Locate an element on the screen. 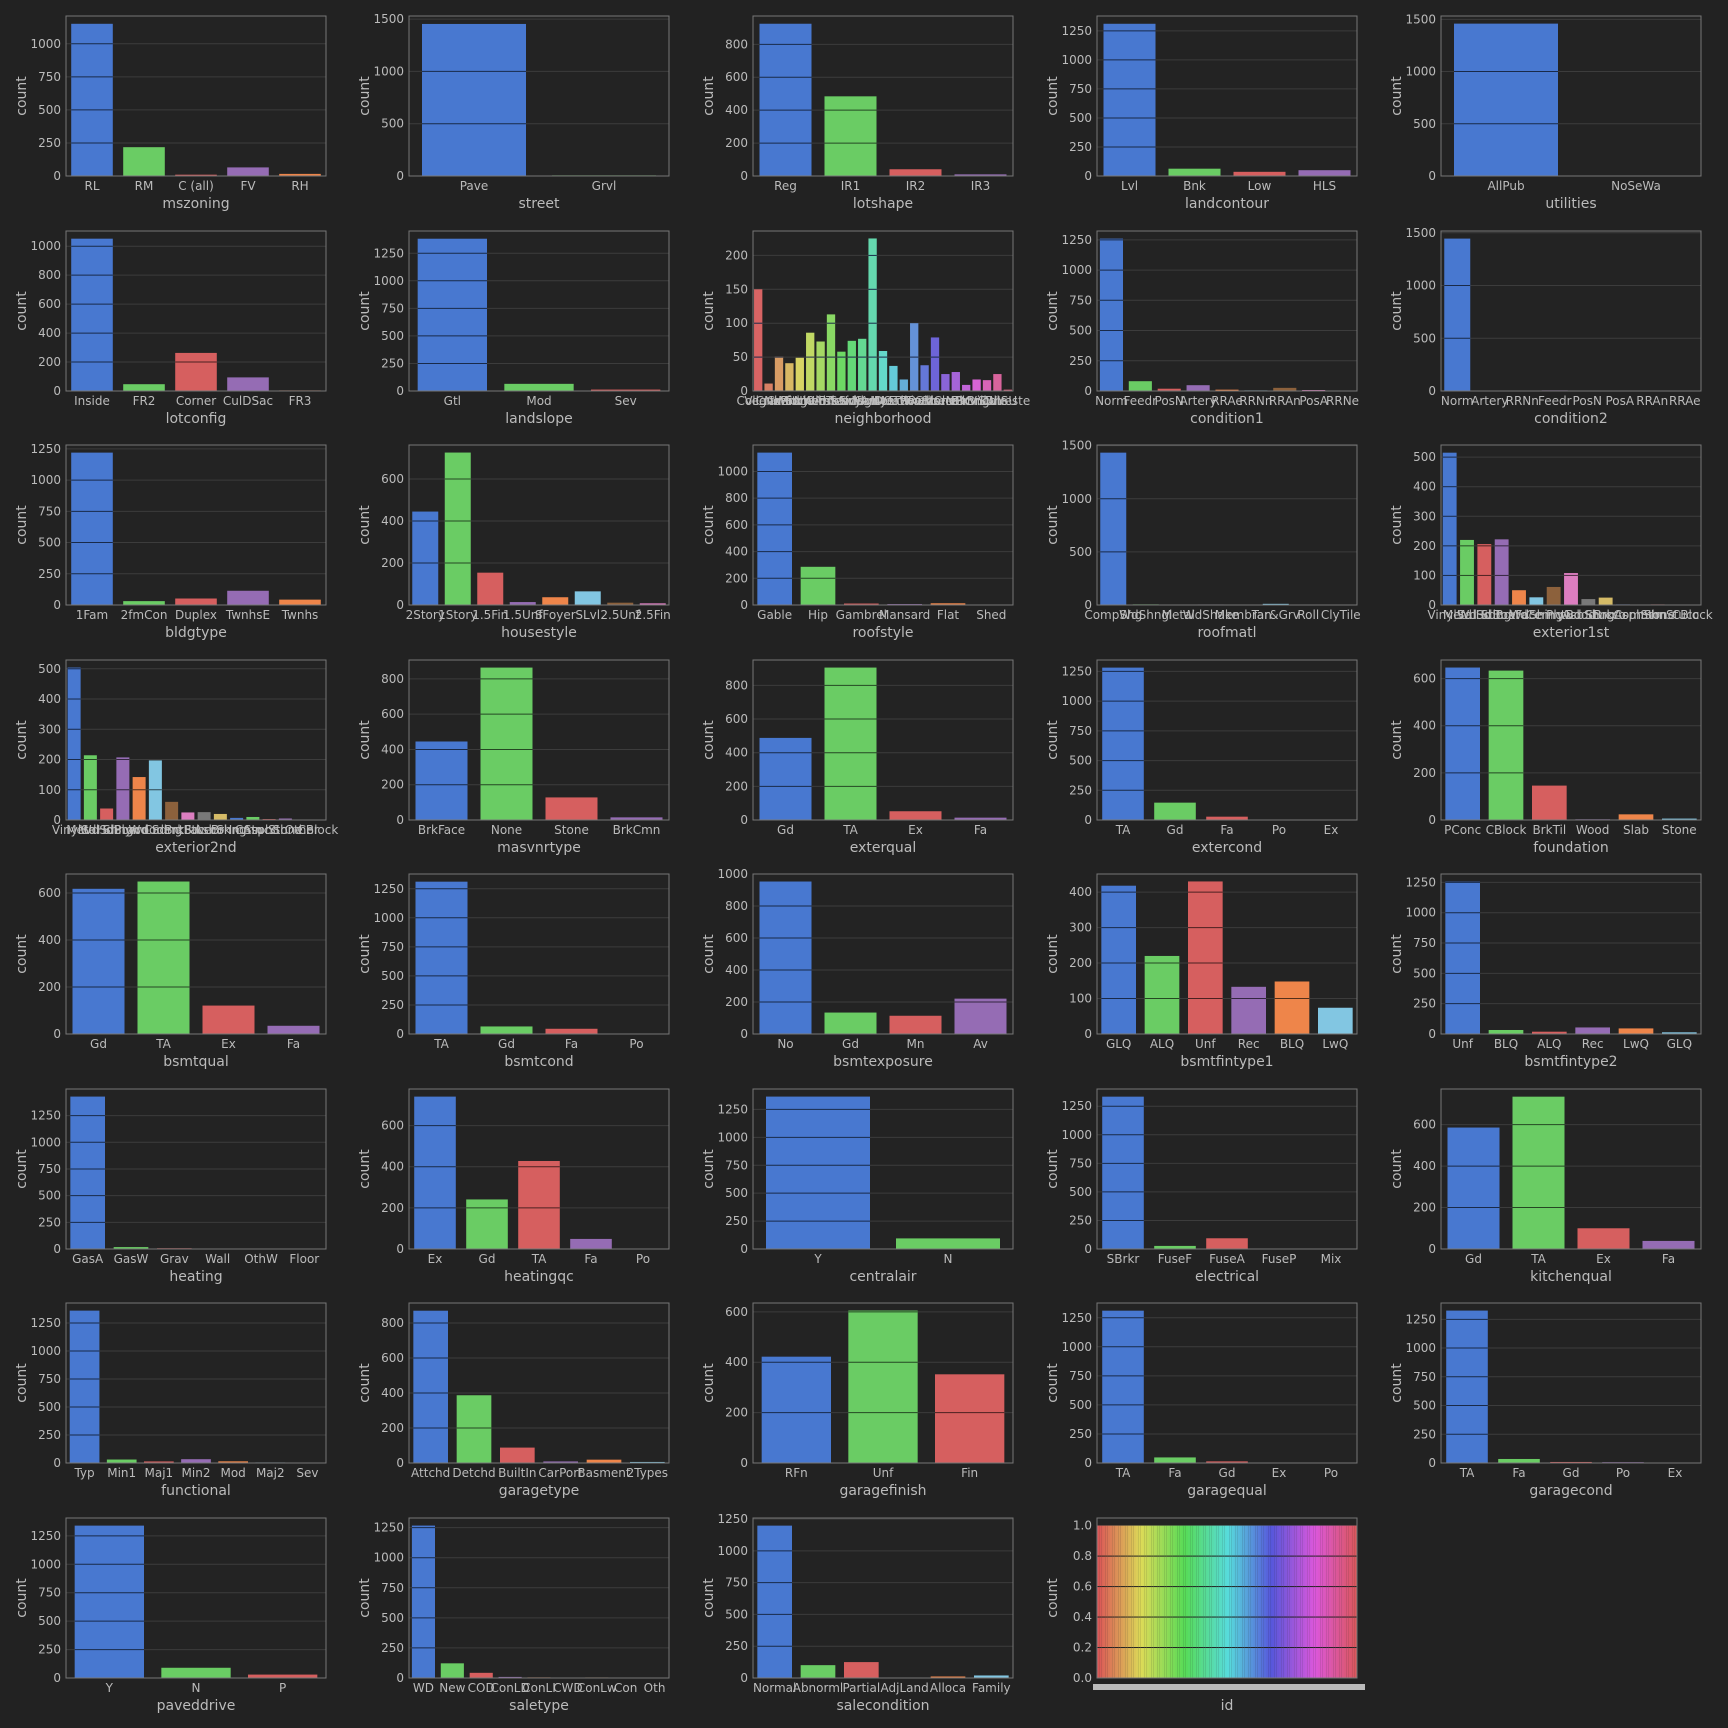  y-tick-label: 0.8 is located at coordinates (1082, 1556).